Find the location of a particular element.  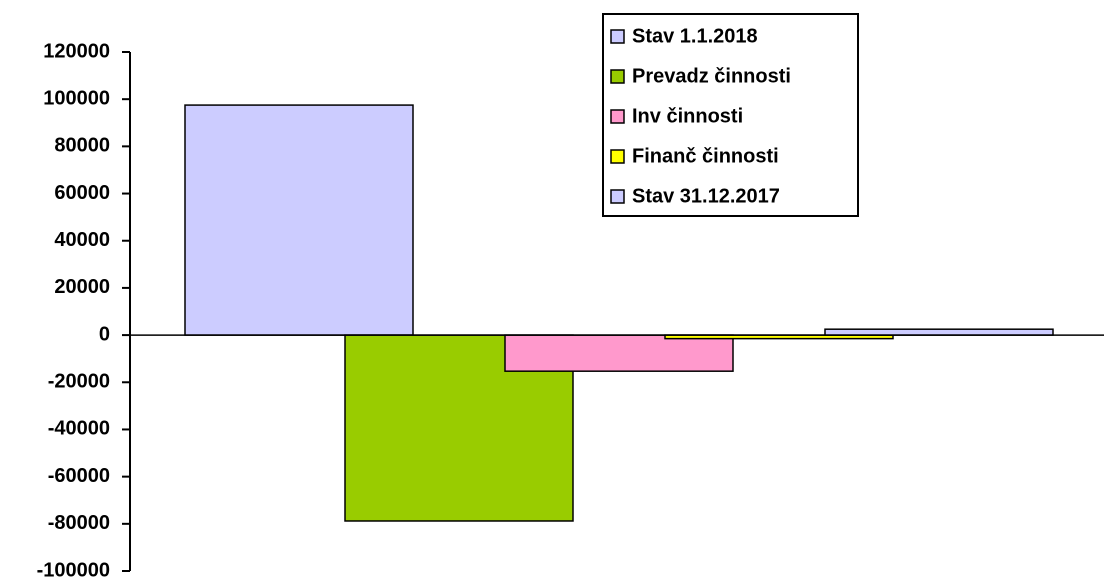

legend-box is located at coordinates (730, 115).